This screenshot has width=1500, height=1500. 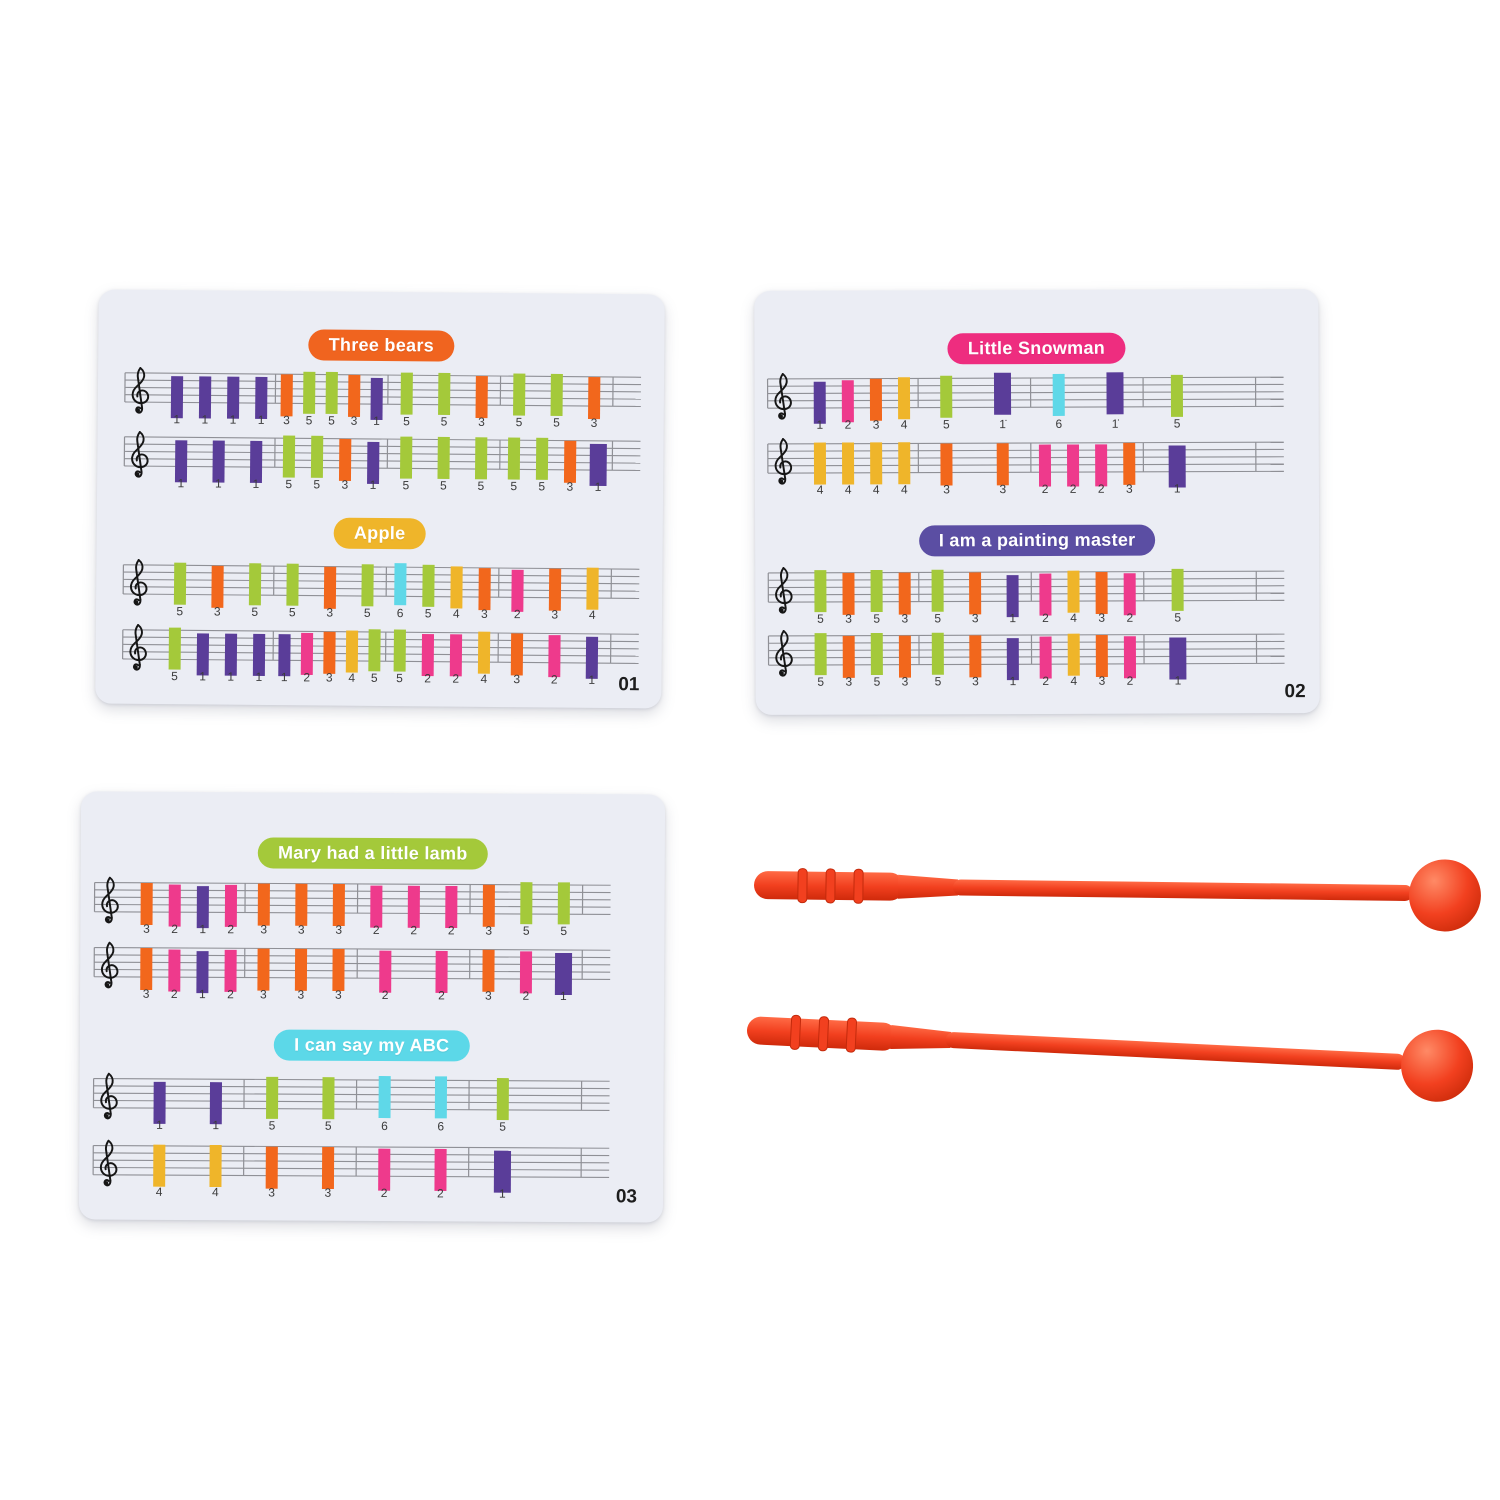 I want to click on music-staff: 5 3 5 3 5 3 1 2 4 3 2 5, so click(x=1026, y=598).